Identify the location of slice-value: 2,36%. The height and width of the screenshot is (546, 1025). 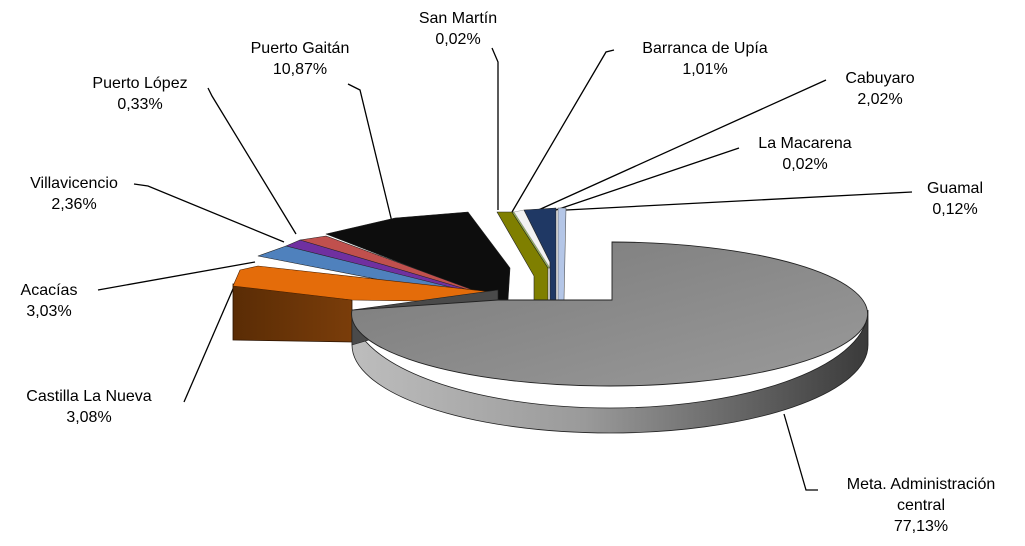
(74, 204).